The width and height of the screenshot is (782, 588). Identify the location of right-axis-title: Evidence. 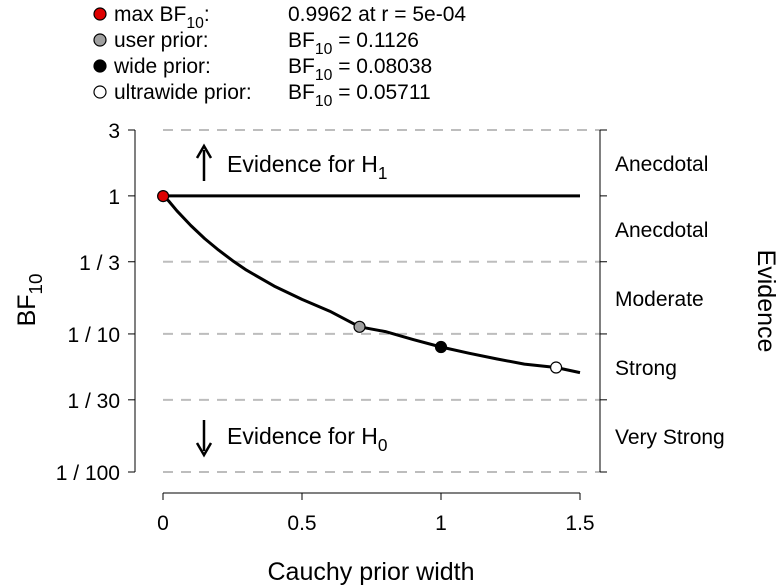
(766, 301).